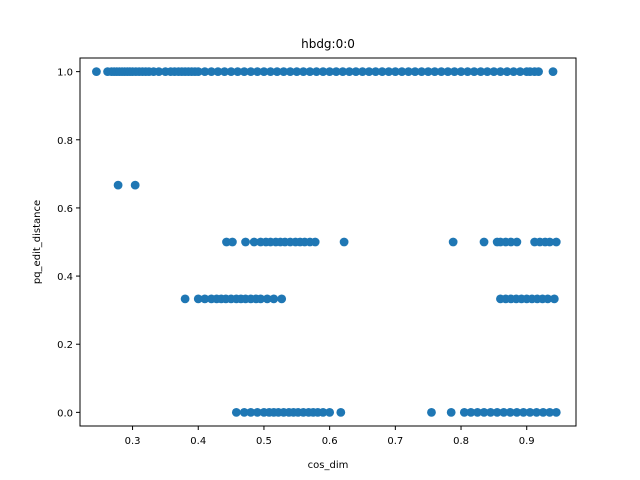 This screenshot has width=640, height=480. Describe the element at coordinates (65, 209) in the screenshot. I see `y-tick-label: 0.6` at that location.